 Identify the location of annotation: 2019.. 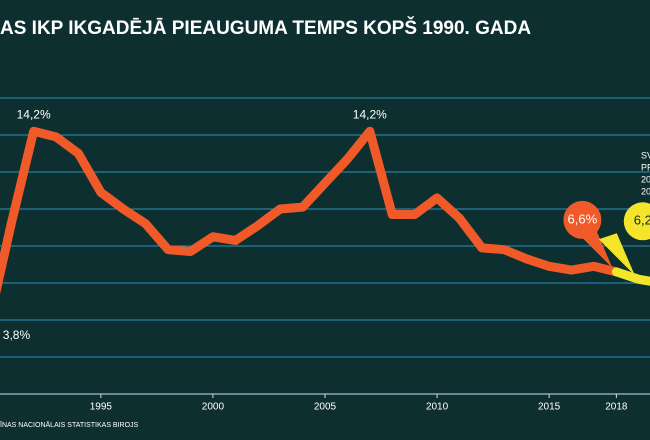
(645, 179).